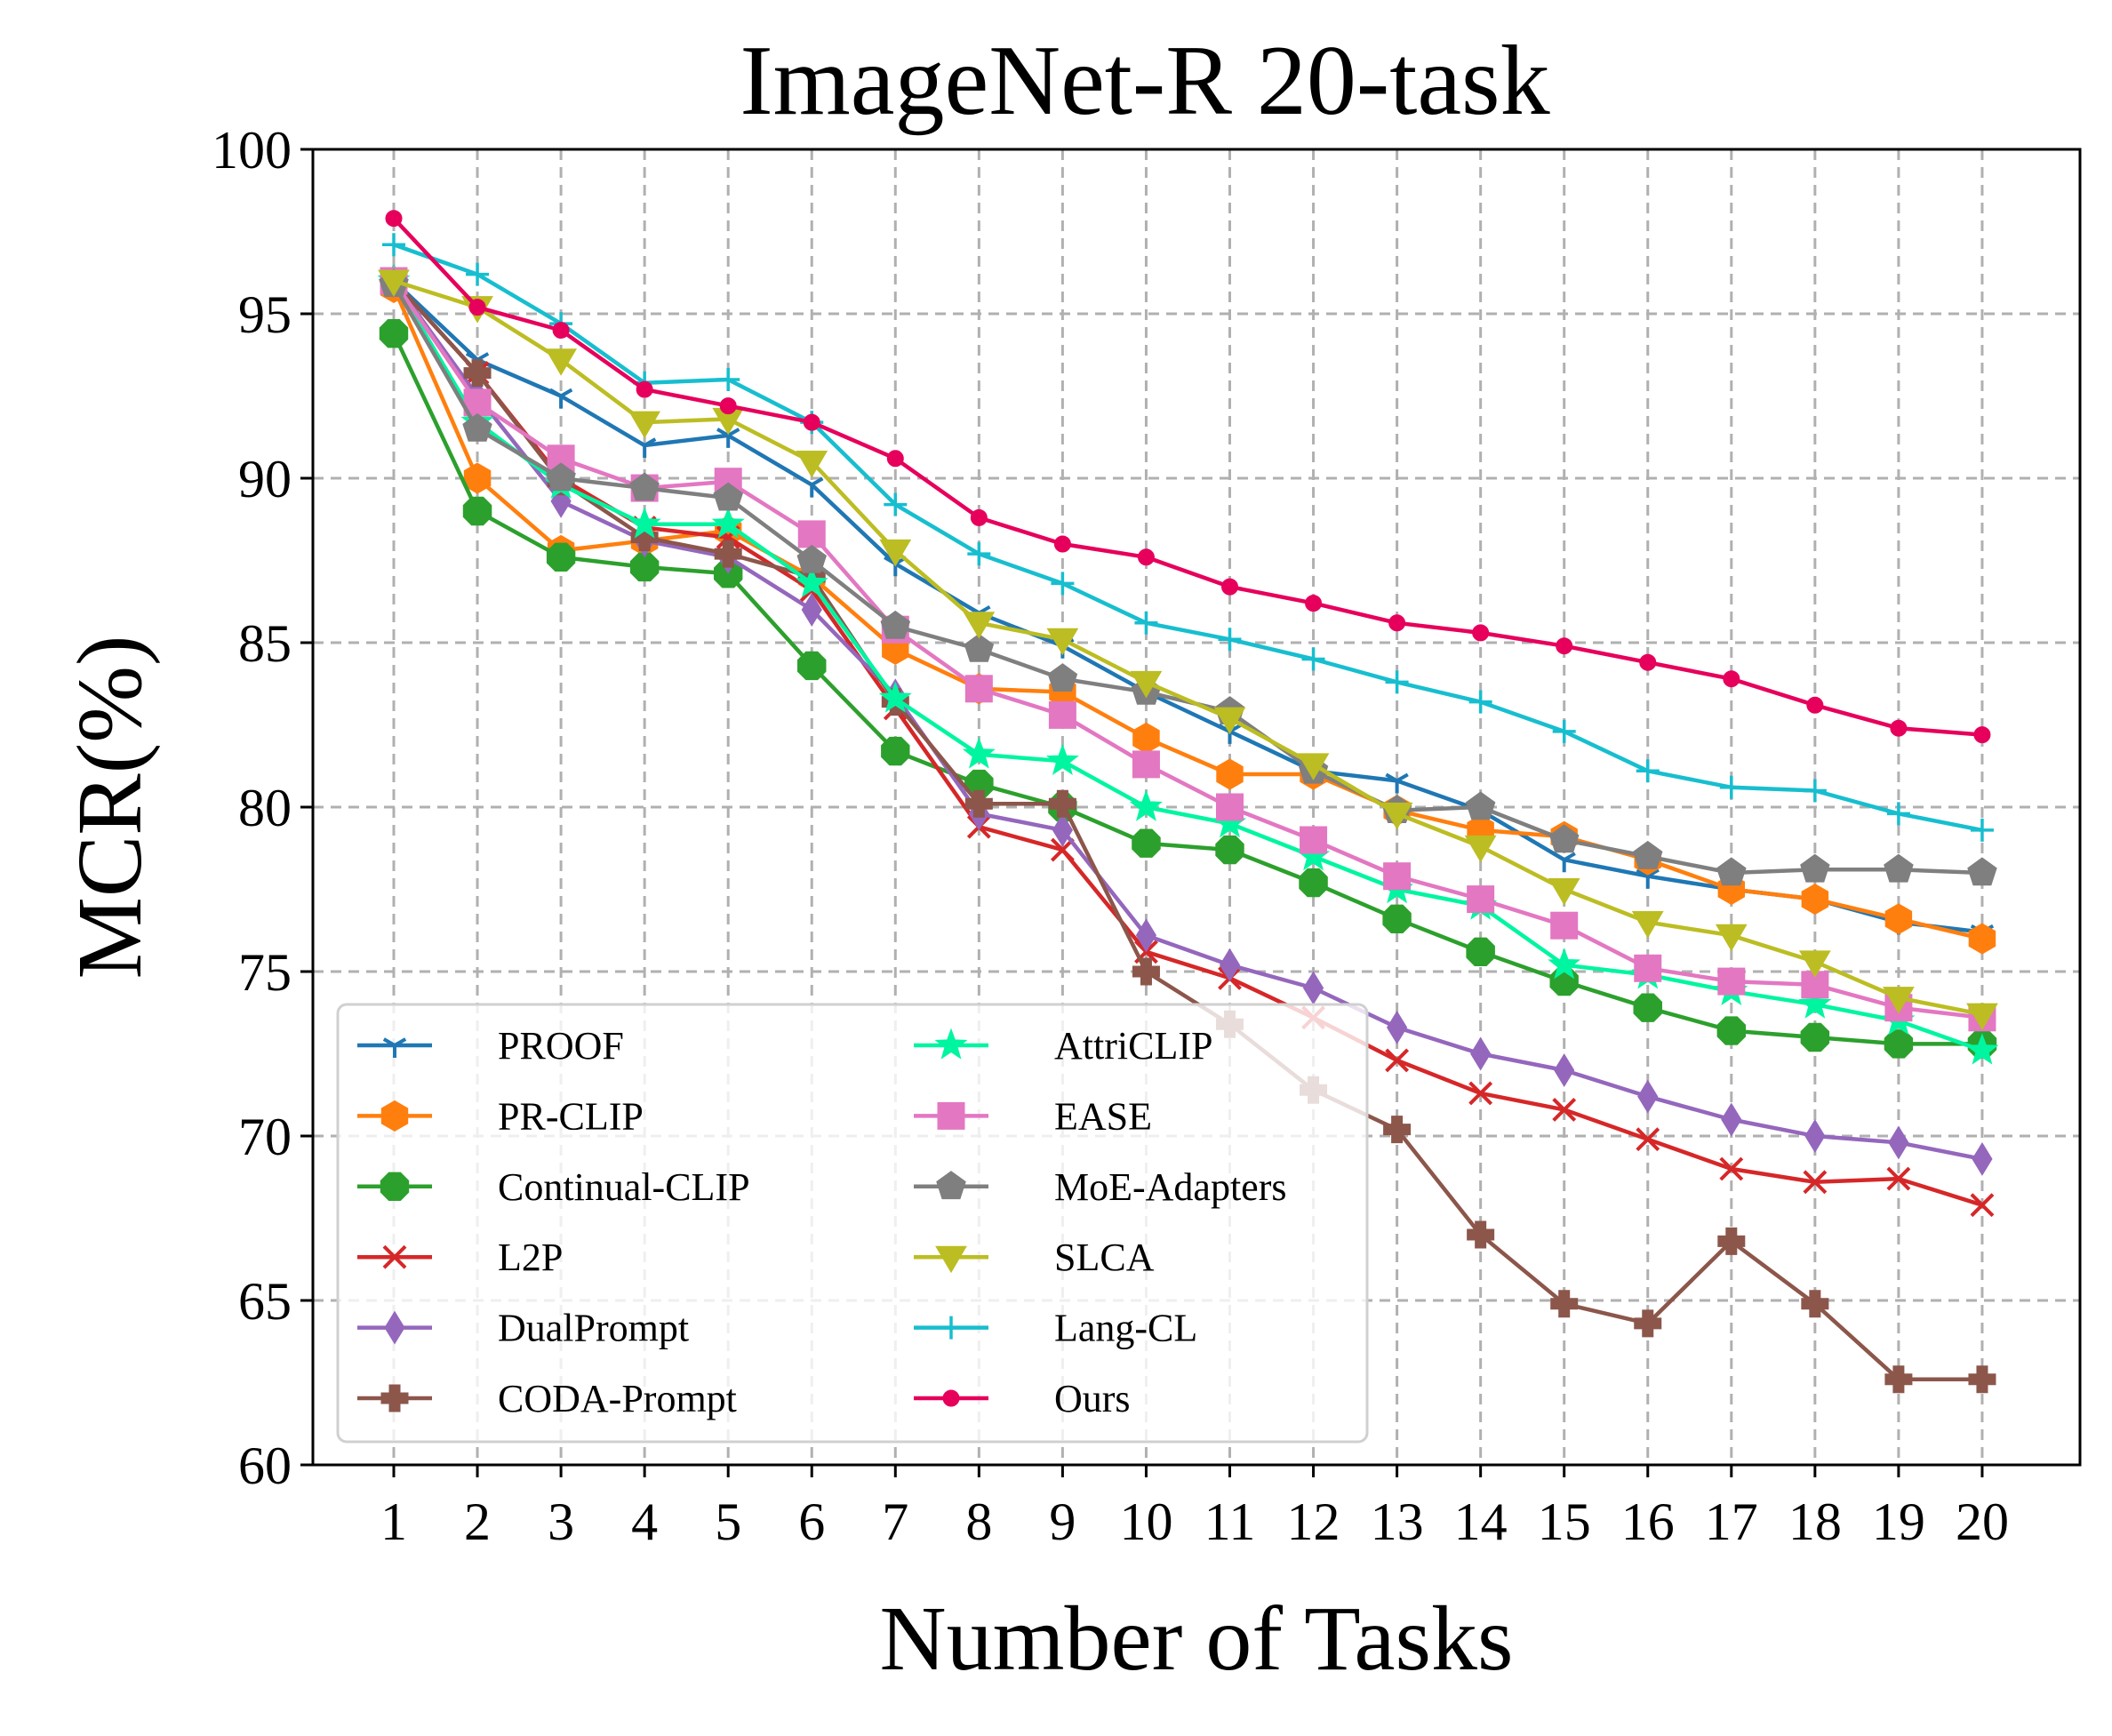 The image size is (2112, 1736). Describe the element at coordinates (1898, 1521) in the screenshot. I see `x-tick-label: 19` at that location.